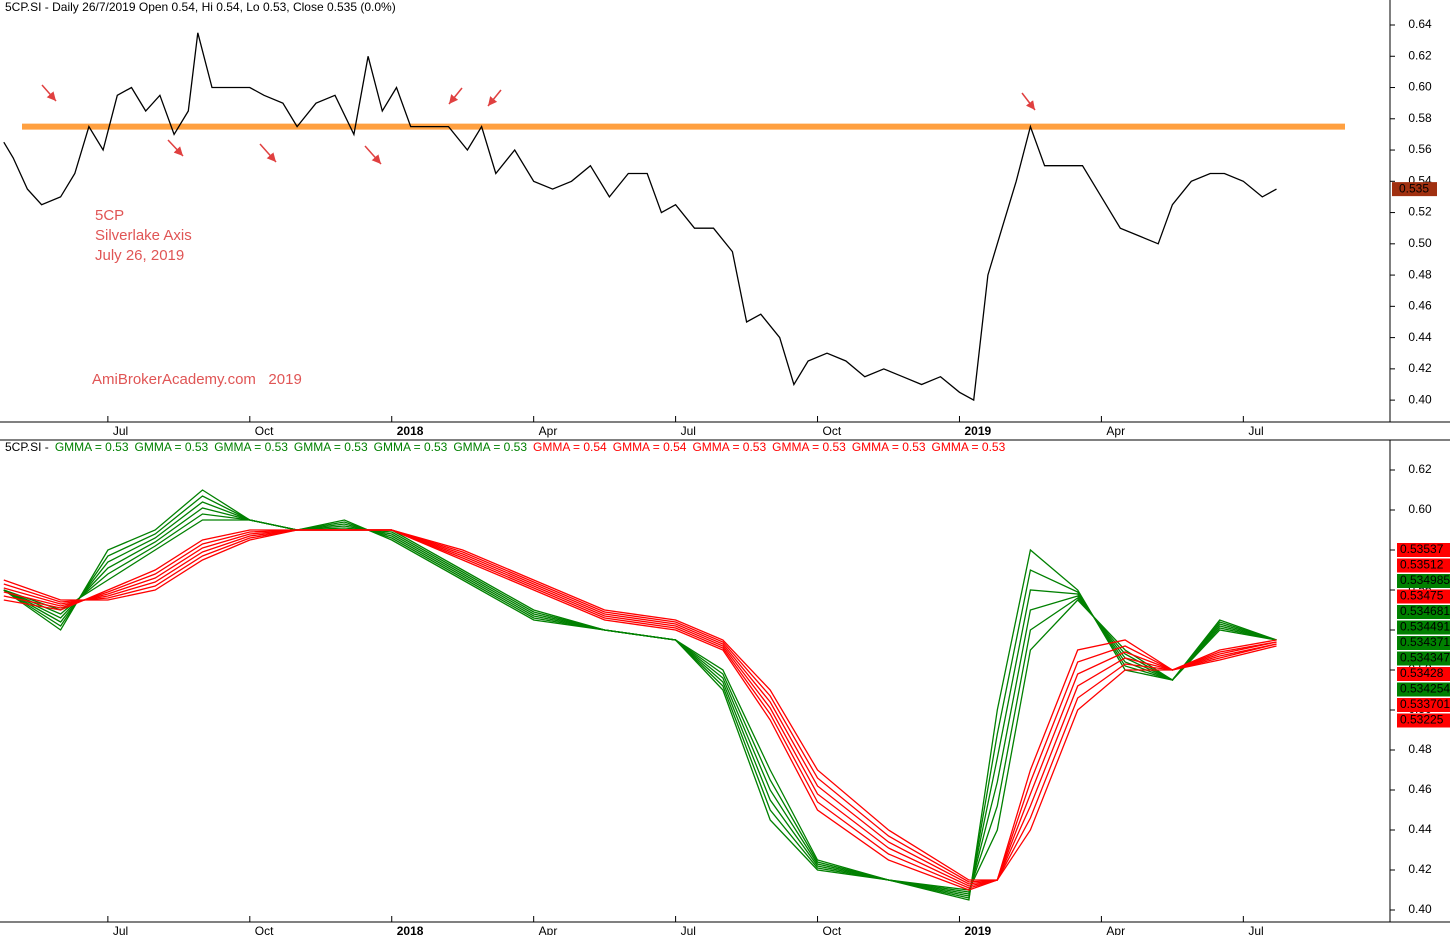 This screenshot has width=1450, height=935. Describe the element at coordinates (1420, 212) in the screenshot. I see `y-tick-label: 0.52` at that location.